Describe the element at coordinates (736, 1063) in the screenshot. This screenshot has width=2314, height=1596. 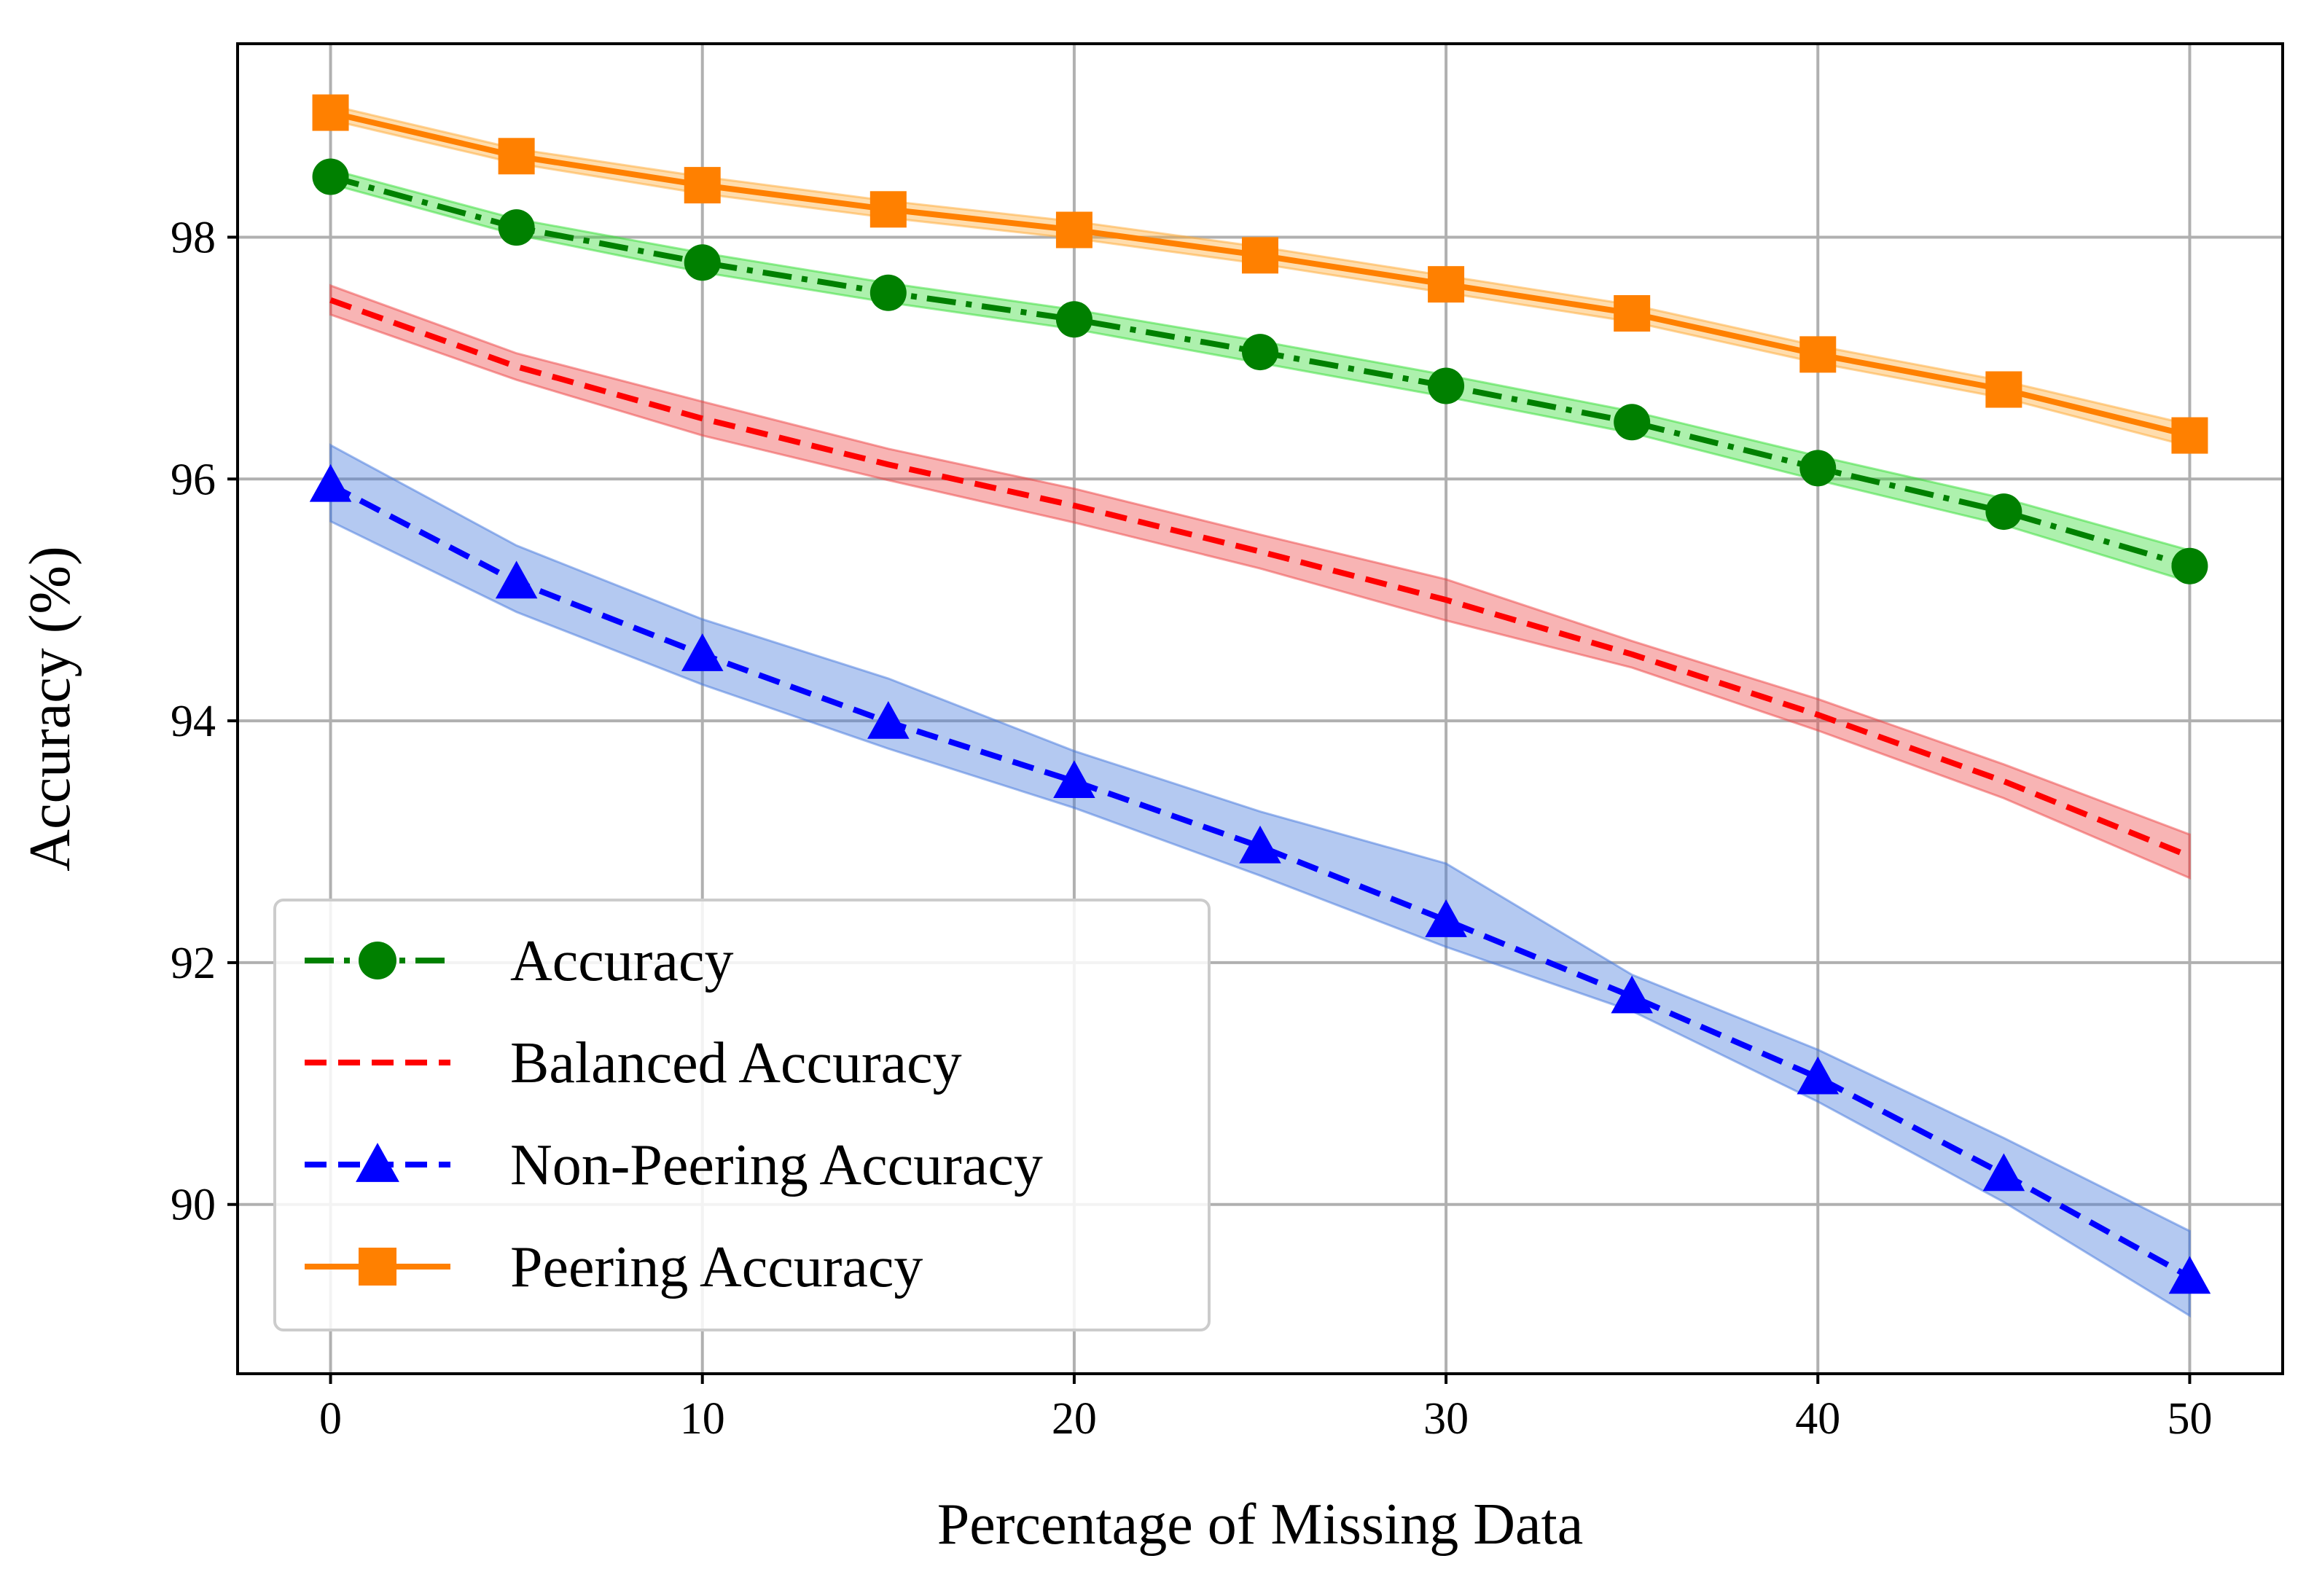
I see `legend-label-balanced-accuracy: Balanced Accuracy` at that location.